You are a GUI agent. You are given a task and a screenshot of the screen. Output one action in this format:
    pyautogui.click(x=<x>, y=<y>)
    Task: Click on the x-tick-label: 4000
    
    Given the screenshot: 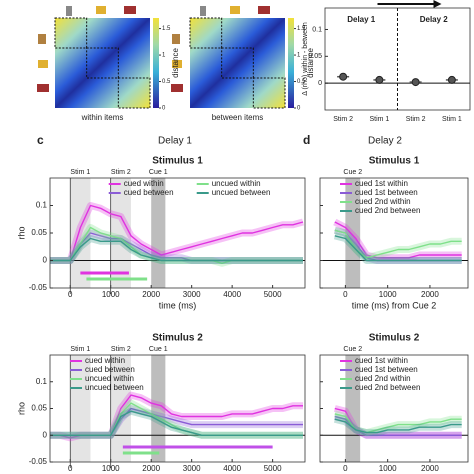 What is the action you would take?
    pyautogui.click(x=232, y=468)
    